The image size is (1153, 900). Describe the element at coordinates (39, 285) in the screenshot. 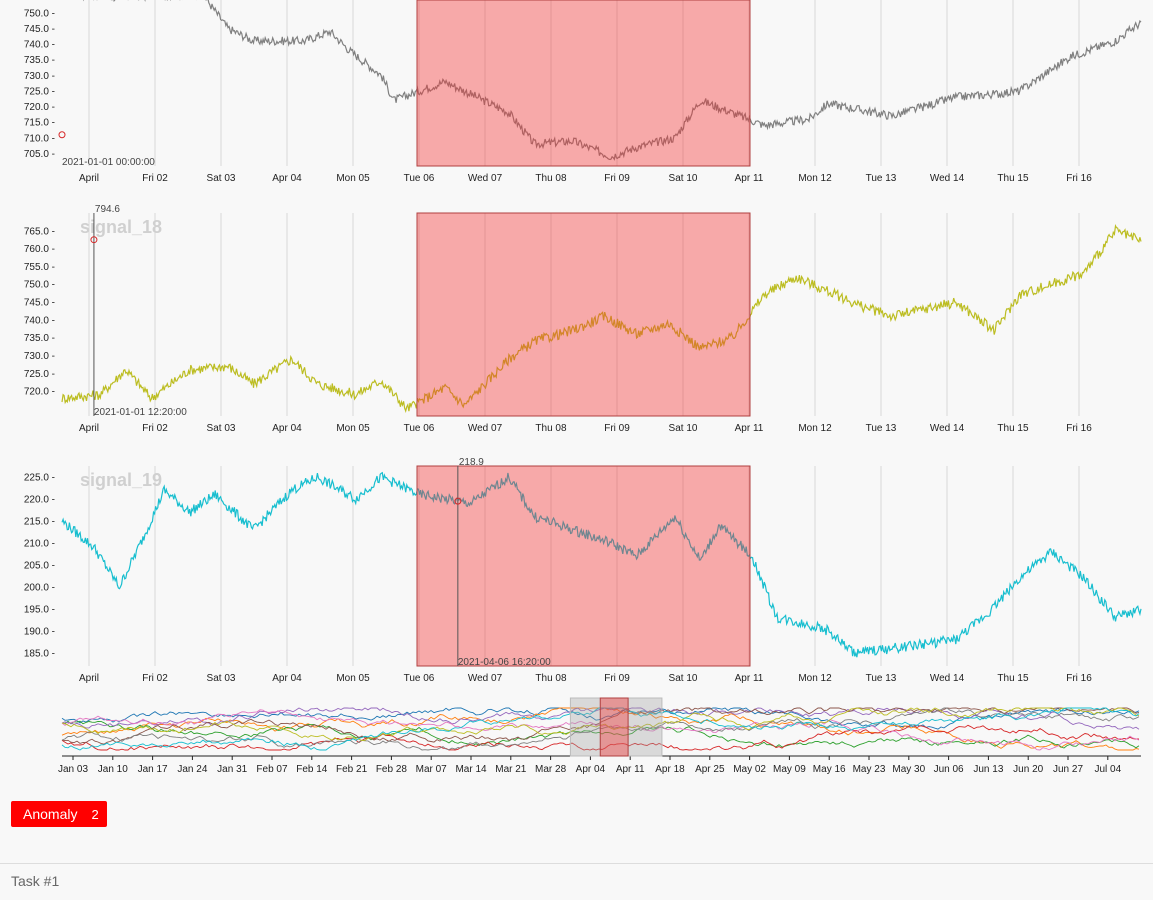

I see `y-tick-label: 750.0 -` at that location.